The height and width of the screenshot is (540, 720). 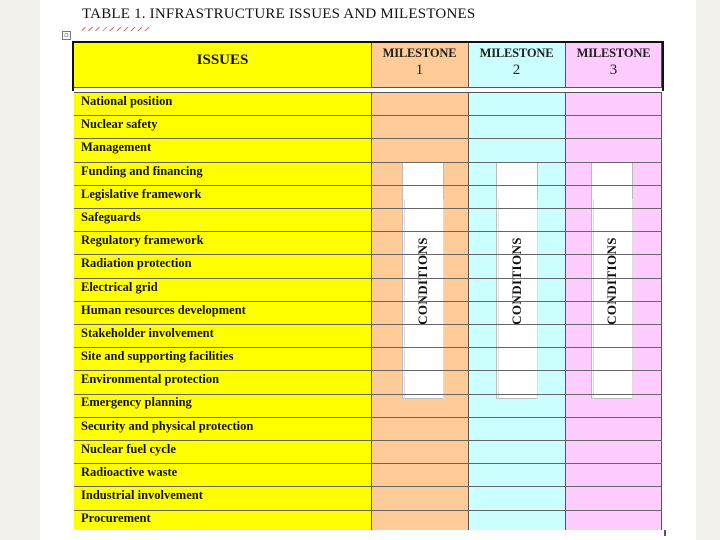 I want to click on issues-header: ISSUES, so click(x=222, y=60).